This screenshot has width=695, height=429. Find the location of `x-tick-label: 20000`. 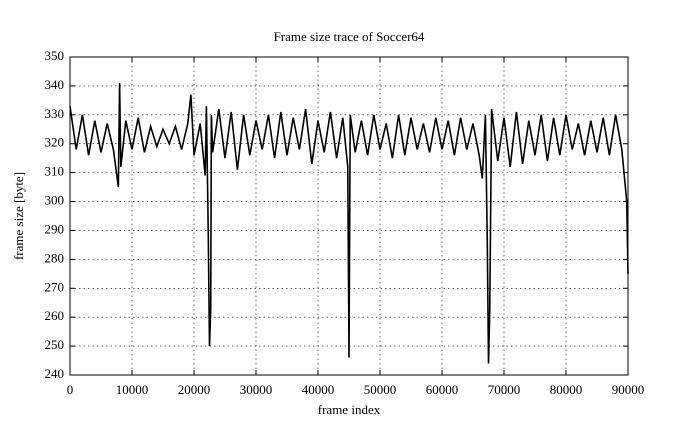

x-tick-label: 20000 is located at coordinates (194, 389).